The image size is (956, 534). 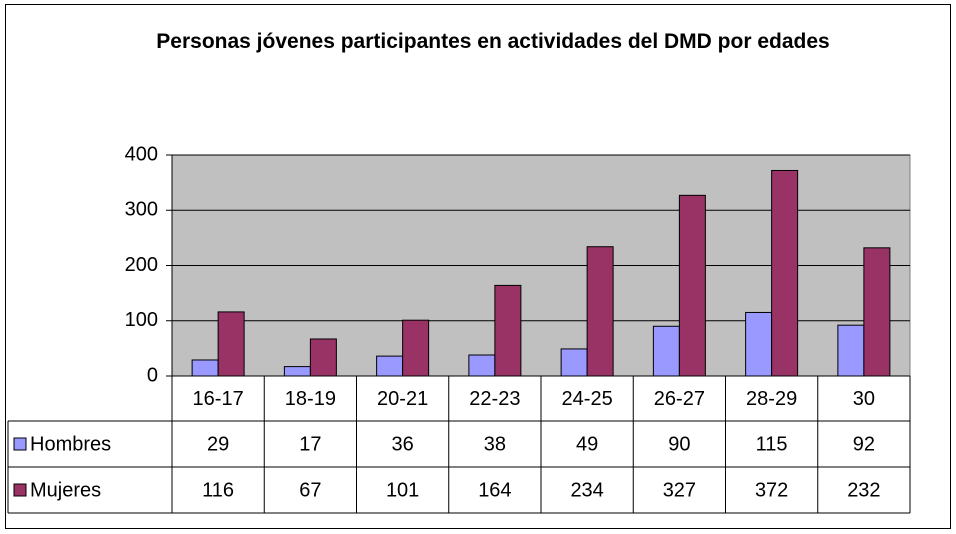 What do you see at coordinates (495, 444) in the screenshot?
I see `table-value: 38` at bounding box center [495, 444].